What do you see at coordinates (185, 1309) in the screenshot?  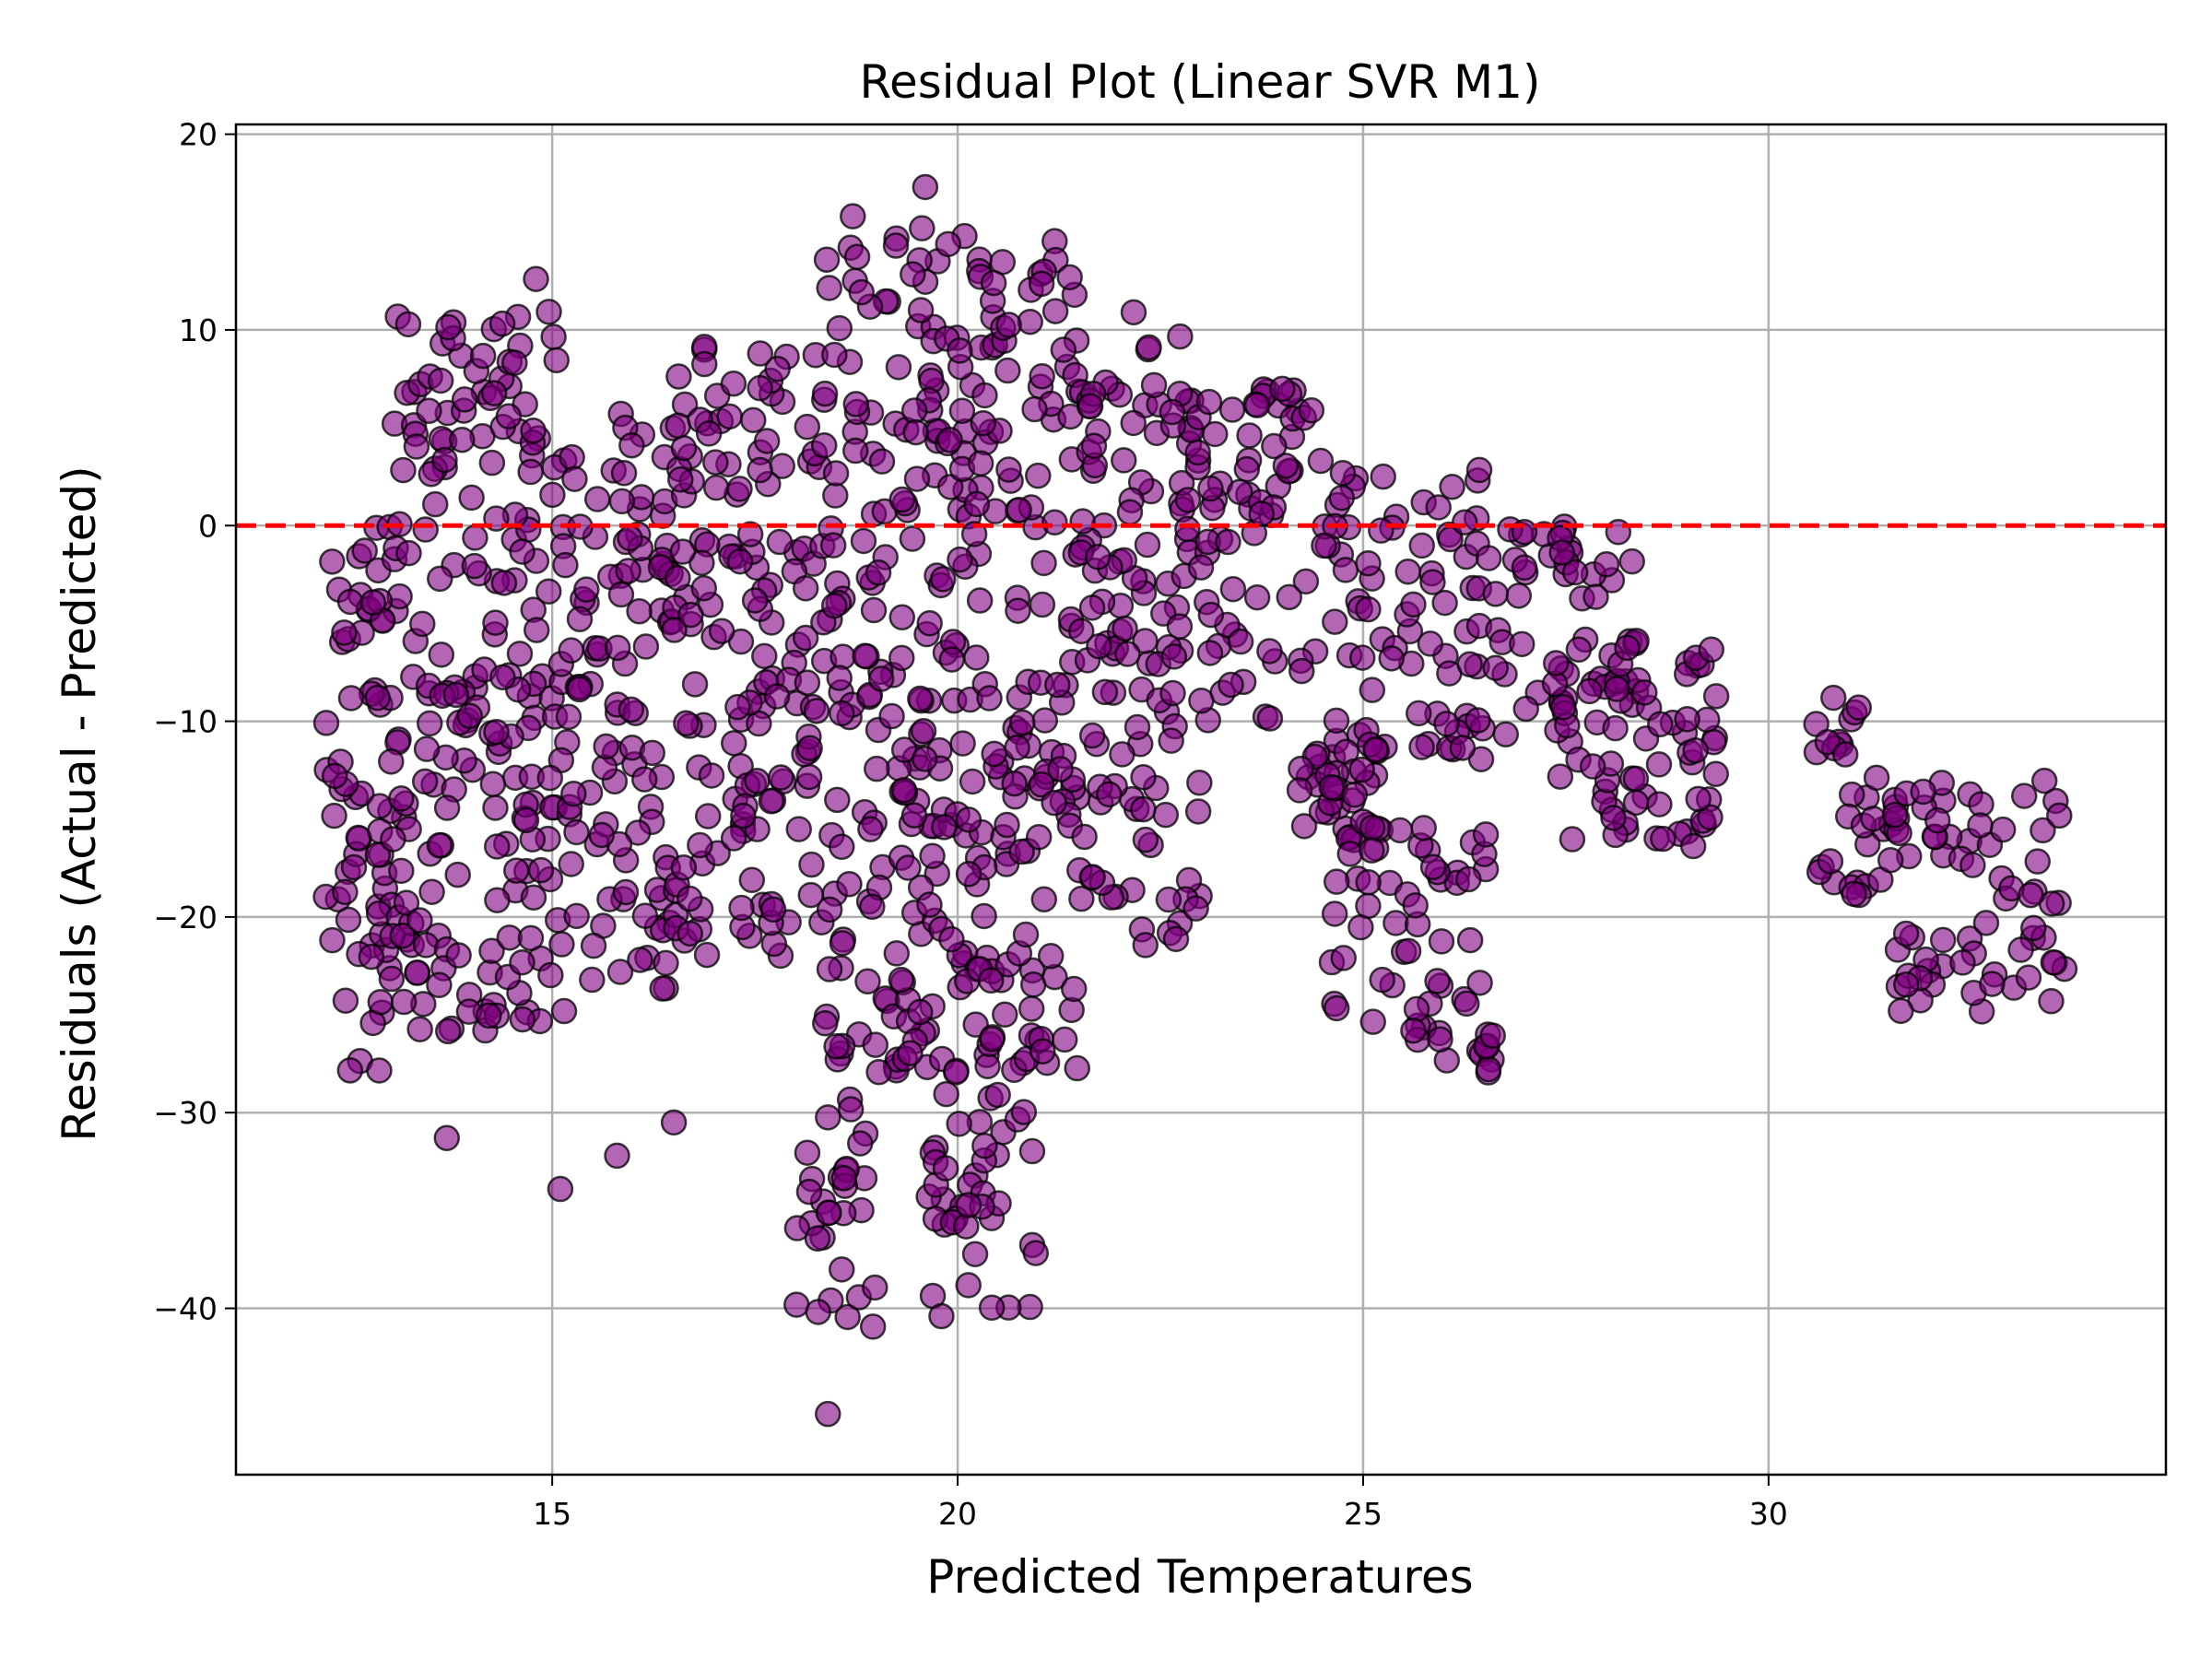 I see `y-tick-label: −40` at bounding box center [185, 1309].